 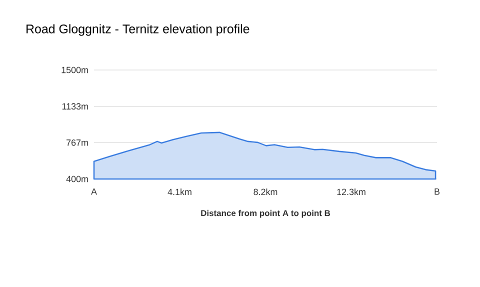 What do you see at coordinates (437, 191) in the screenshot?
I see `x-tick-label: B` at bounding box center [437, 191].